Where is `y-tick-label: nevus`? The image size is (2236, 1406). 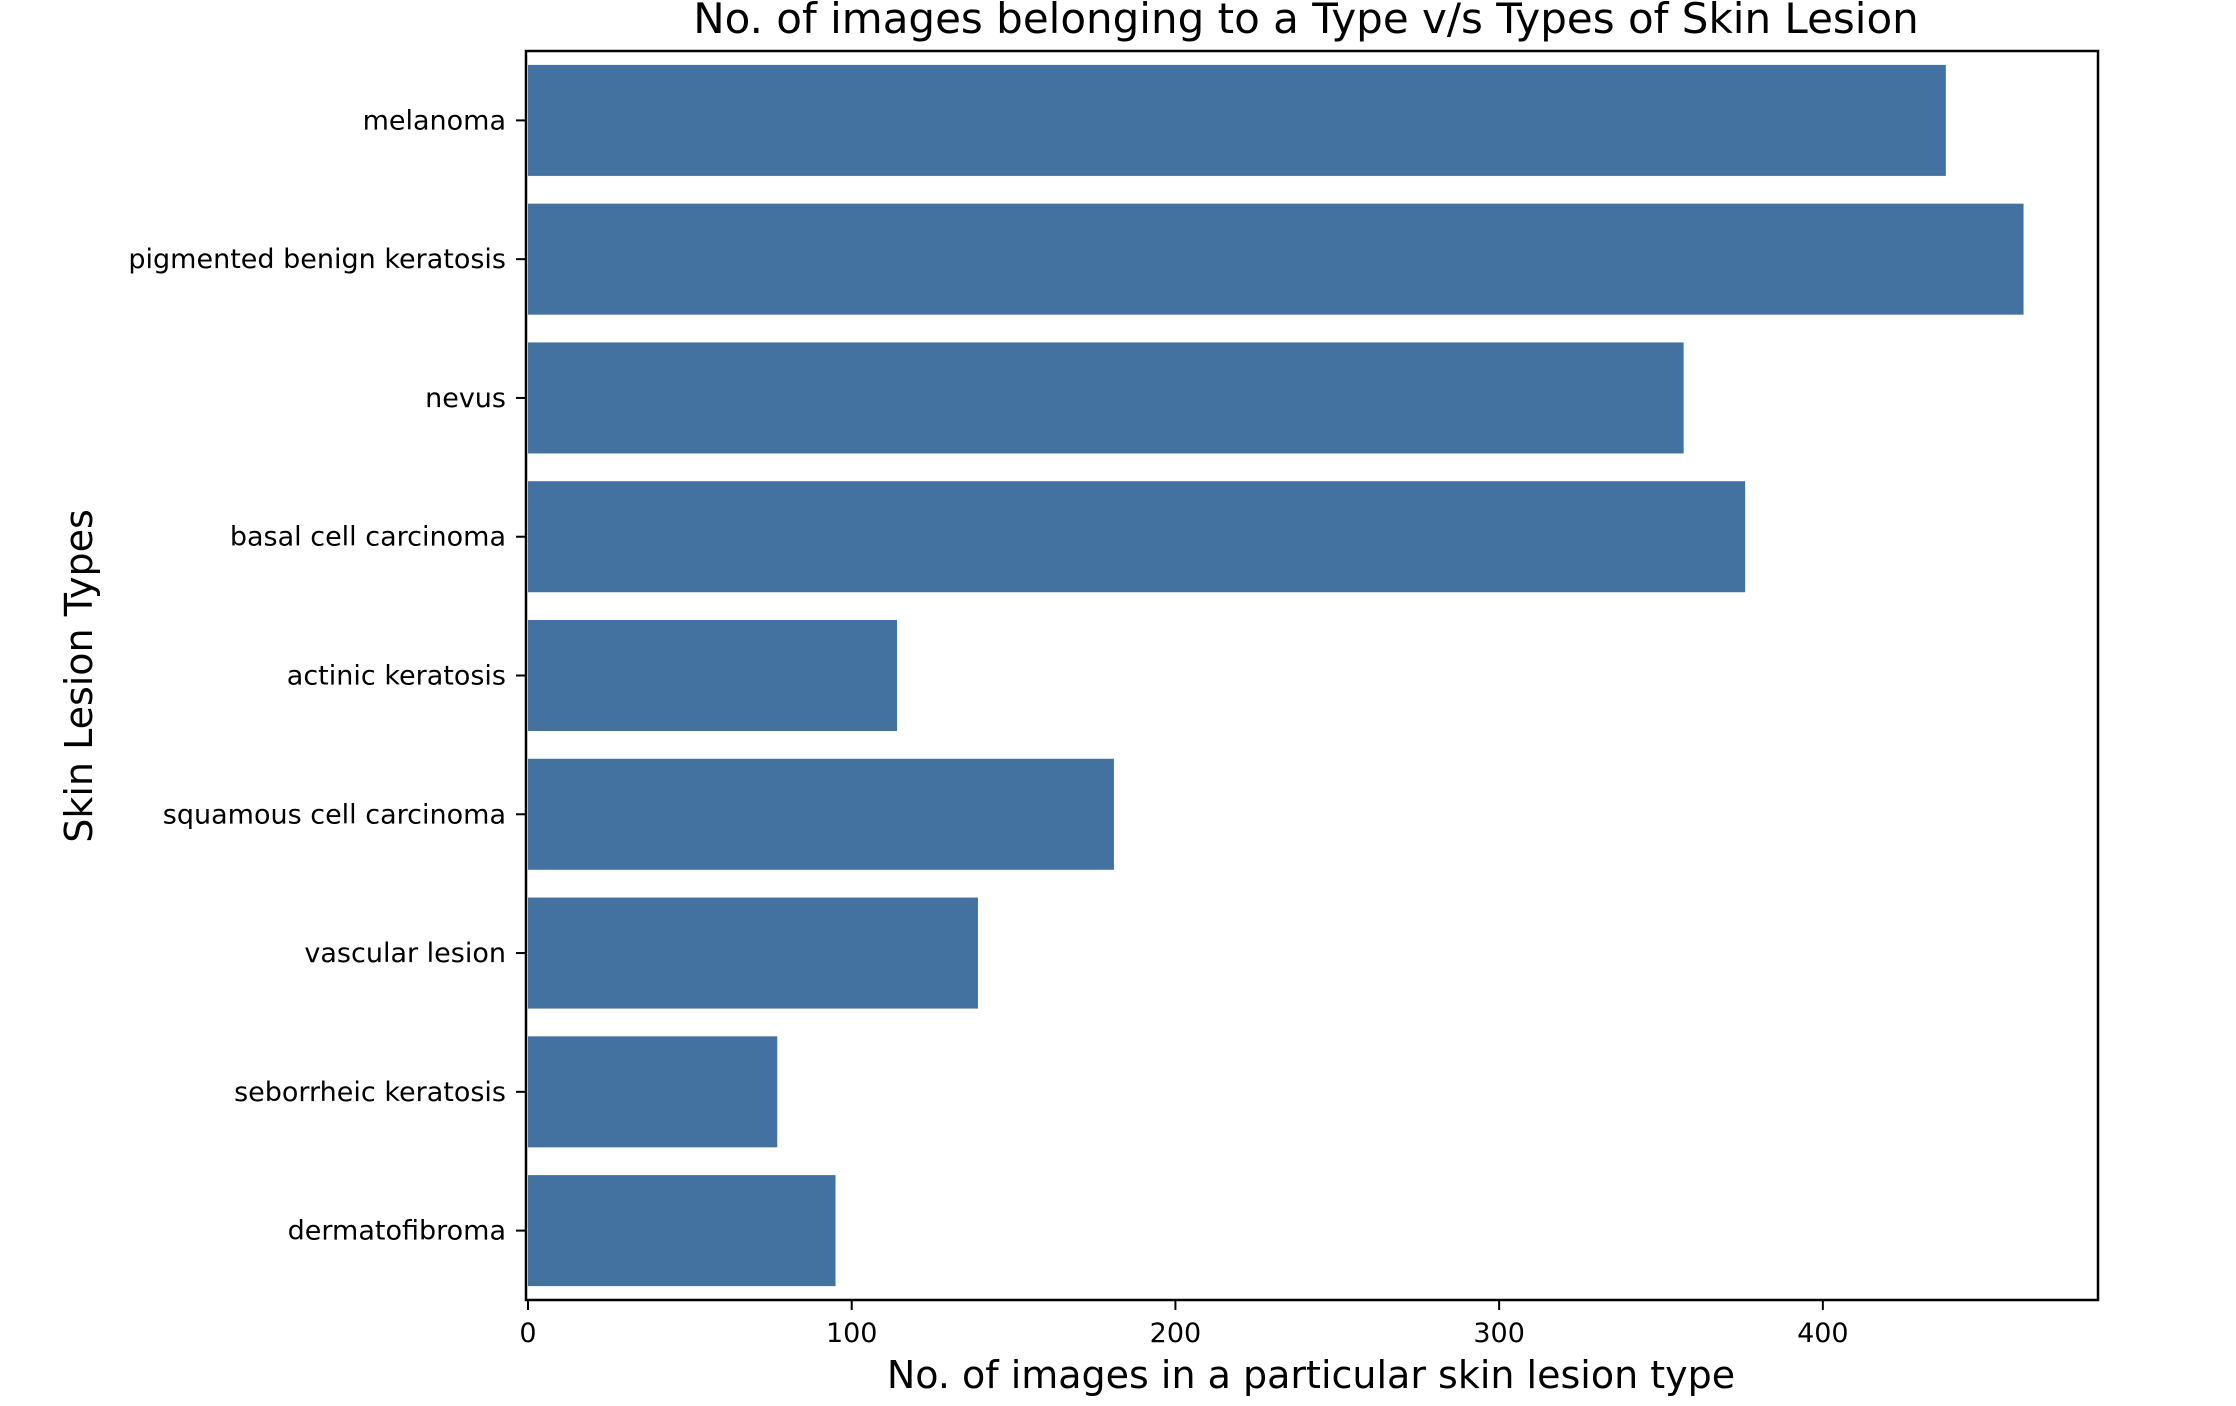 y-tick-label: nevus is located at coordinates (465, 398).